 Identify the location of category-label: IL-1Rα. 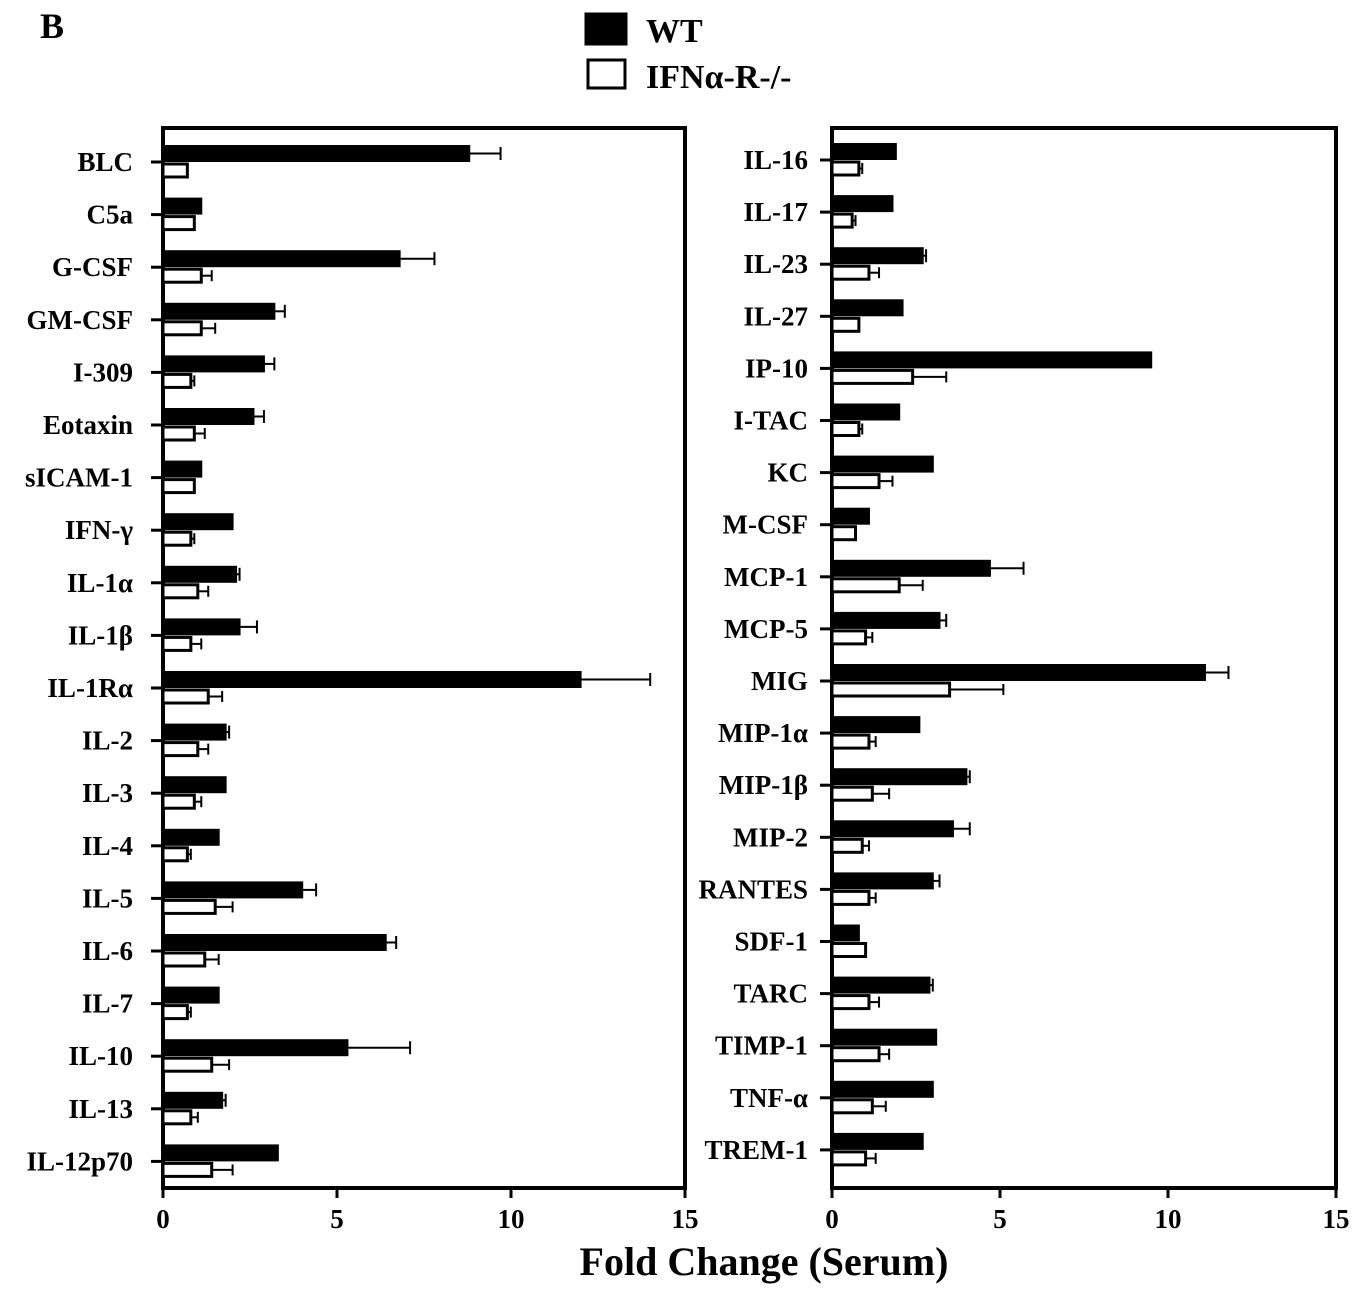
(90, 688).